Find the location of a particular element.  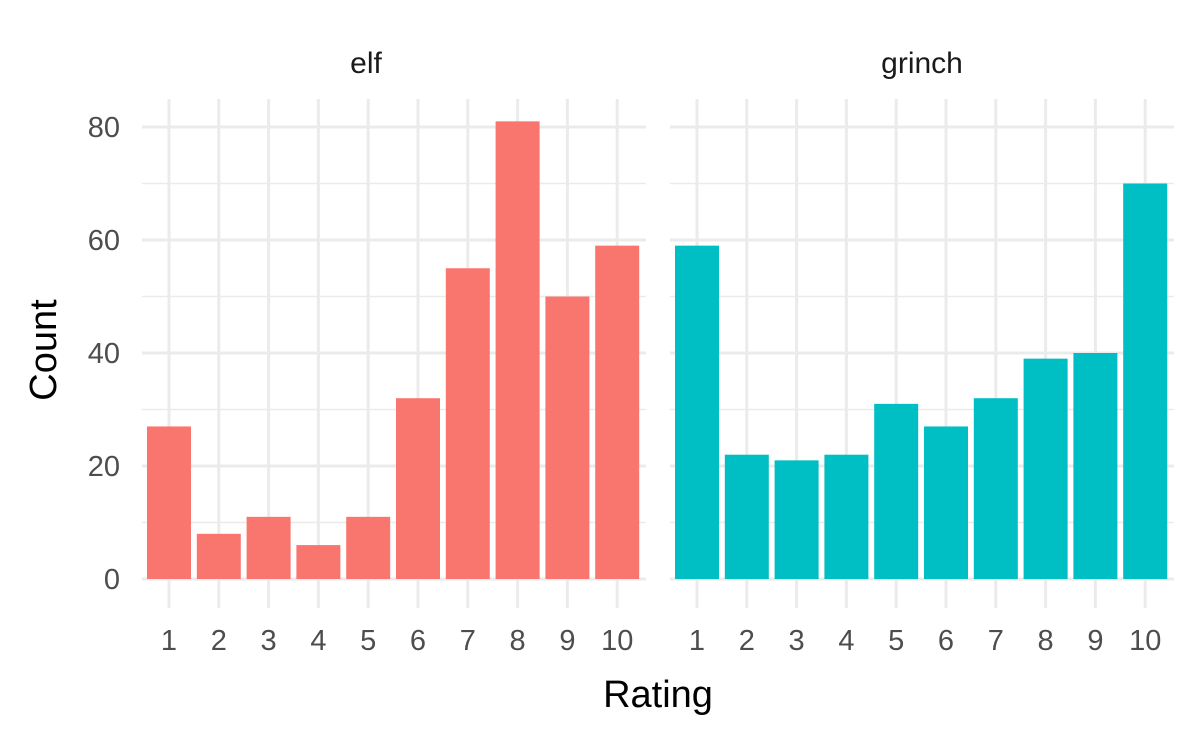

facet-strip-label: grinch is located at coordinates (922, 63).